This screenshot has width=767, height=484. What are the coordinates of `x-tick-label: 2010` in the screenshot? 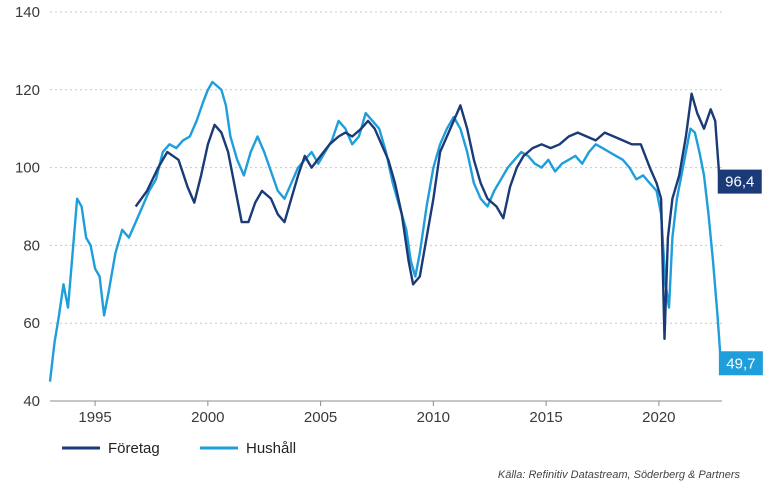 It's located at (433, 417).